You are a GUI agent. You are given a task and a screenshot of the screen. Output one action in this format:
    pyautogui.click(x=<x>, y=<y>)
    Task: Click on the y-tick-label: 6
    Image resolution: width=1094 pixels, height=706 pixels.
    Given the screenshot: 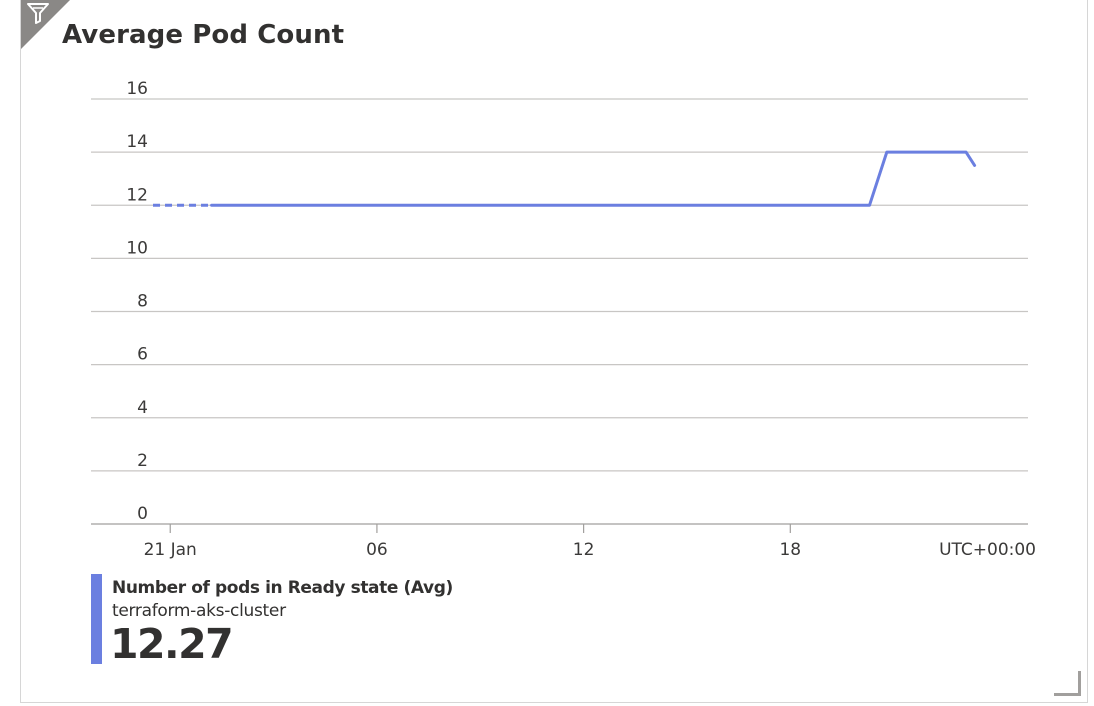 What is the action you would take?
    pyautogui.click(x=142, y=355)
    